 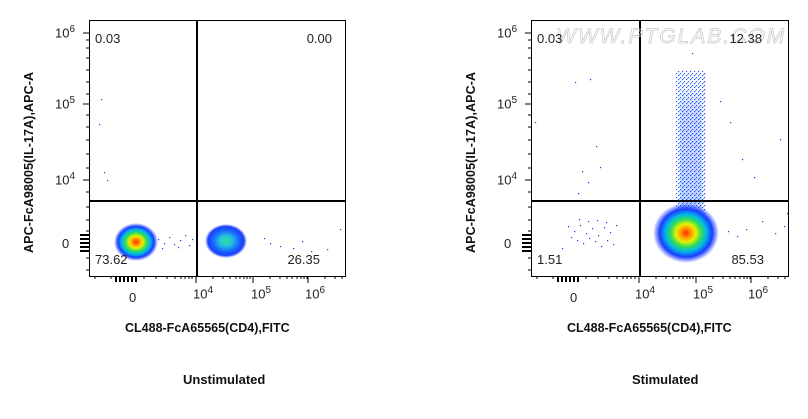 What do you see at coordinates (111, 259) in the screenshot?
I see `quadrant-lower-left-value: 73.62` at bounding box center [111, 259].